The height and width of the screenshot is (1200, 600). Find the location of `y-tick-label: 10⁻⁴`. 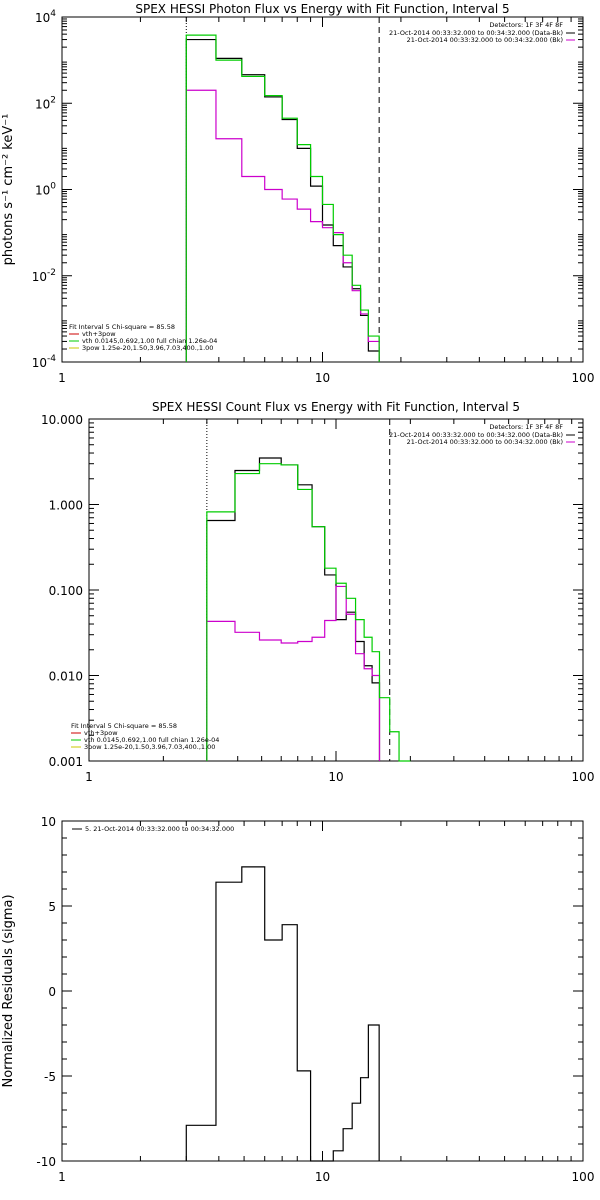

y-tick-label: 10⁻⁴ is located at coordinates (44, 362).